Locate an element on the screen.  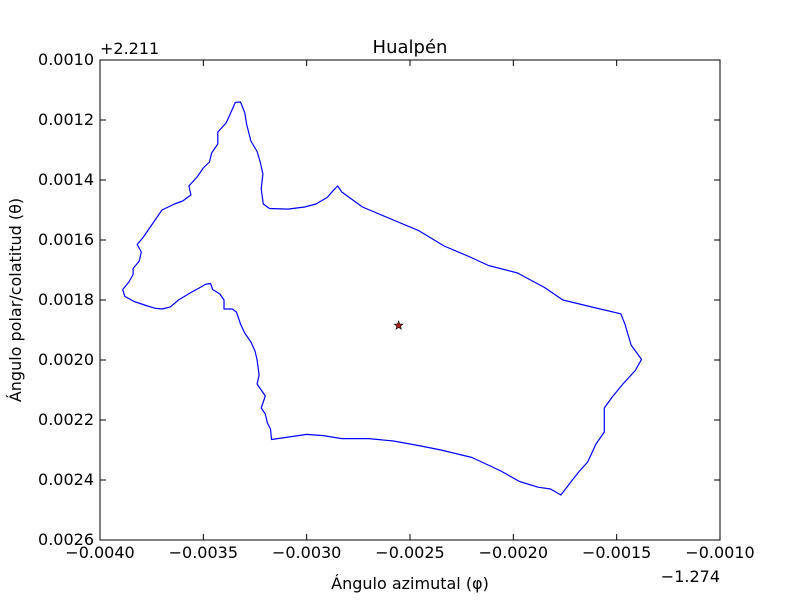
x-tick-label: −0.0035 is located at coordinates (203, 552).